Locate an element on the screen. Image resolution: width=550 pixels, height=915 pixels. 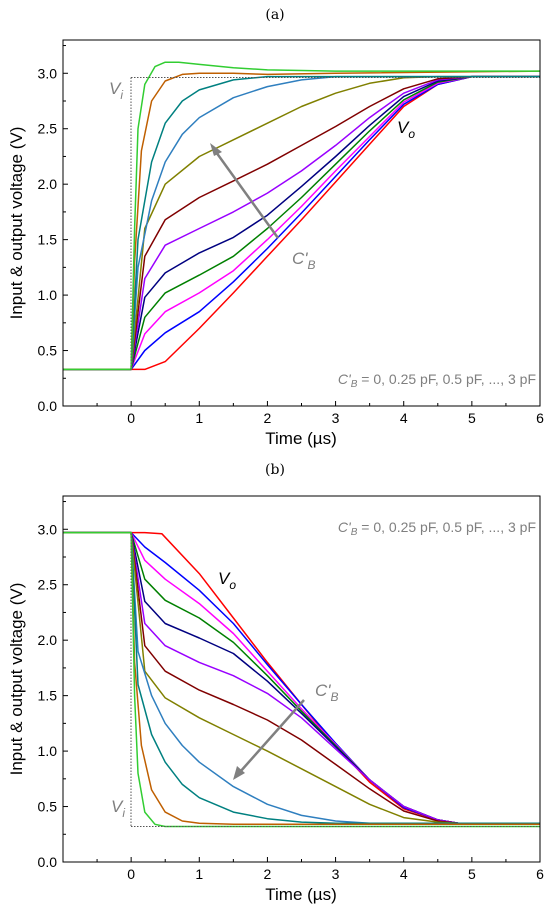
panel-b-ylabel: Input & output voltage (V) is located at coordinates (16, 679).